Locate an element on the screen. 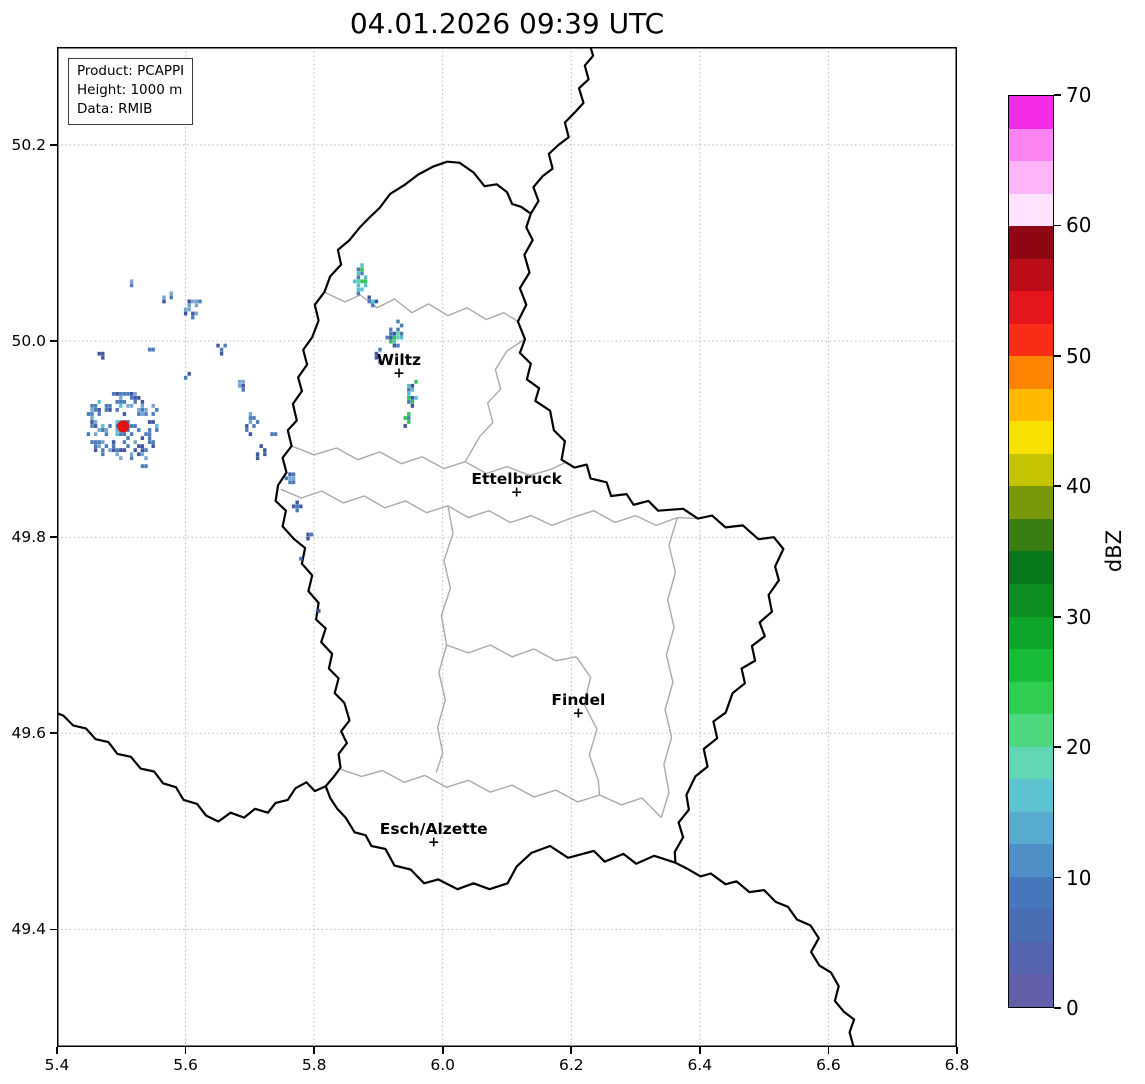 This screenshot has width=1145, height=1084. x-tick-label: 5.8 is located at coordinates (314, 1065).